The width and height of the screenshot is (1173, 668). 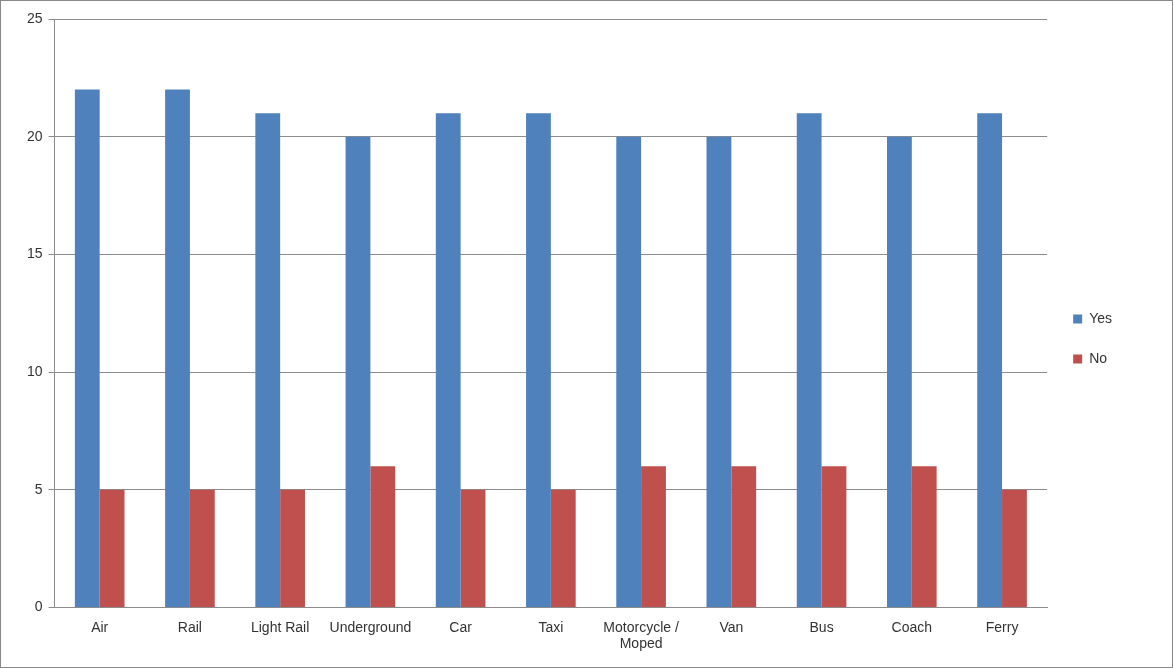 I want to click on x-tick-label: Bus, so click(x=821, y=626).